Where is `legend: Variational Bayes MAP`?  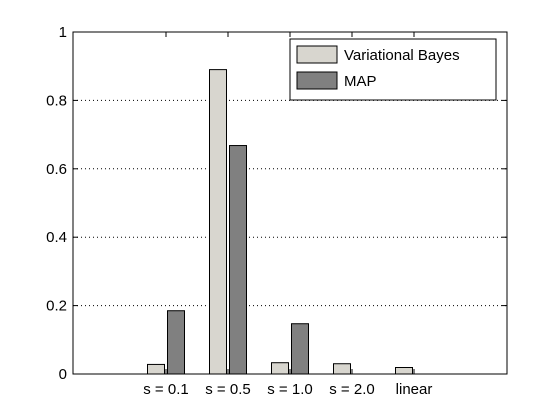
legend: Variational Bayes MAP is located at coordinates (393, 69).